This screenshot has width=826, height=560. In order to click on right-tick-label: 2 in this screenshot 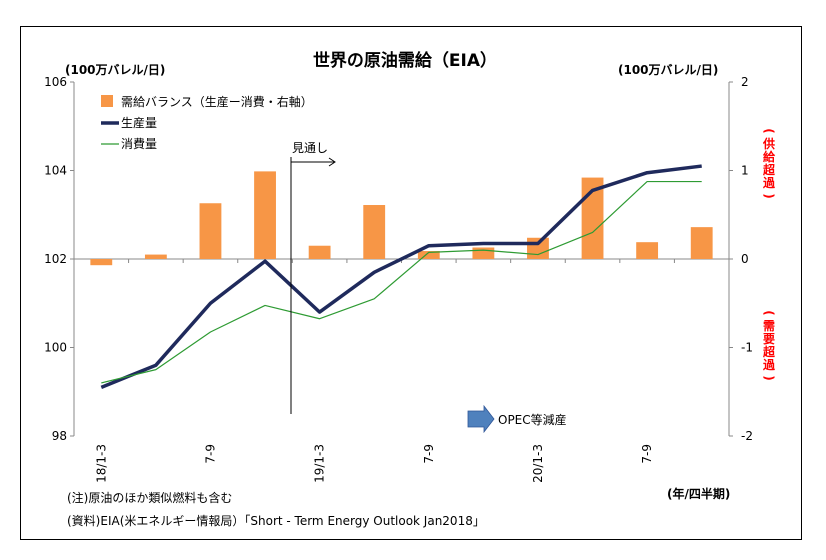, I will do `click(745, 82)`.